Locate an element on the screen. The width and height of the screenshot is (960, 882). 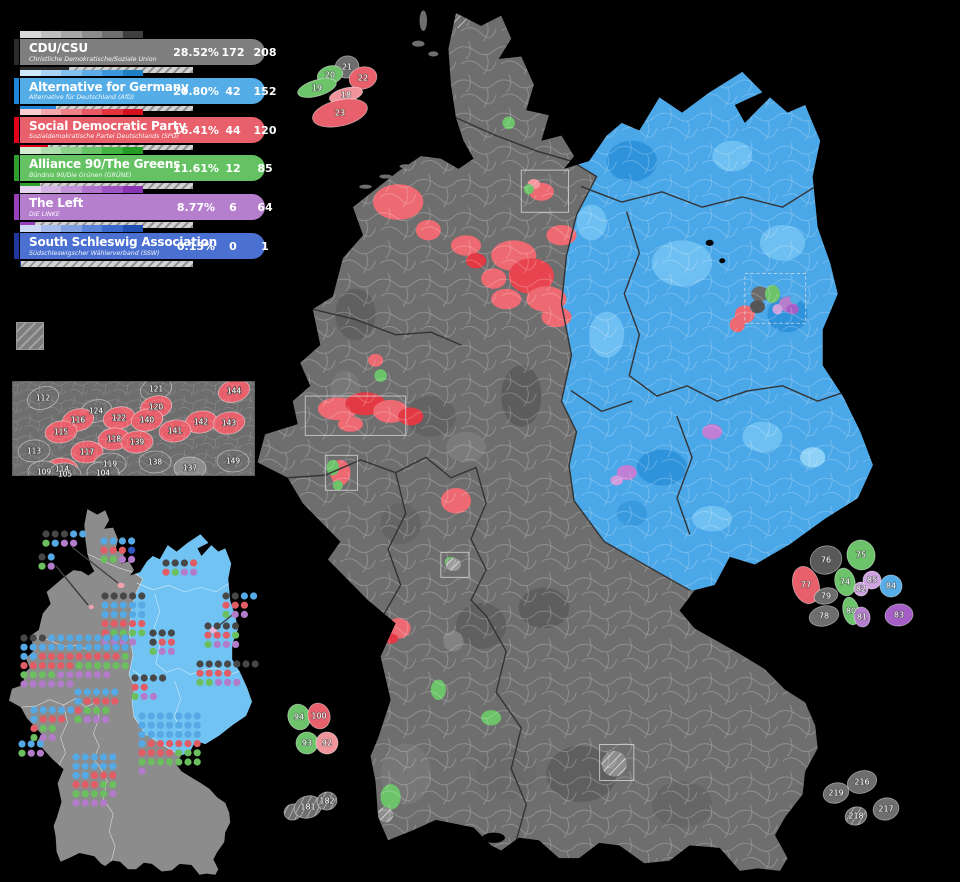
district-number: 18 is located at coordinates (346, 95).